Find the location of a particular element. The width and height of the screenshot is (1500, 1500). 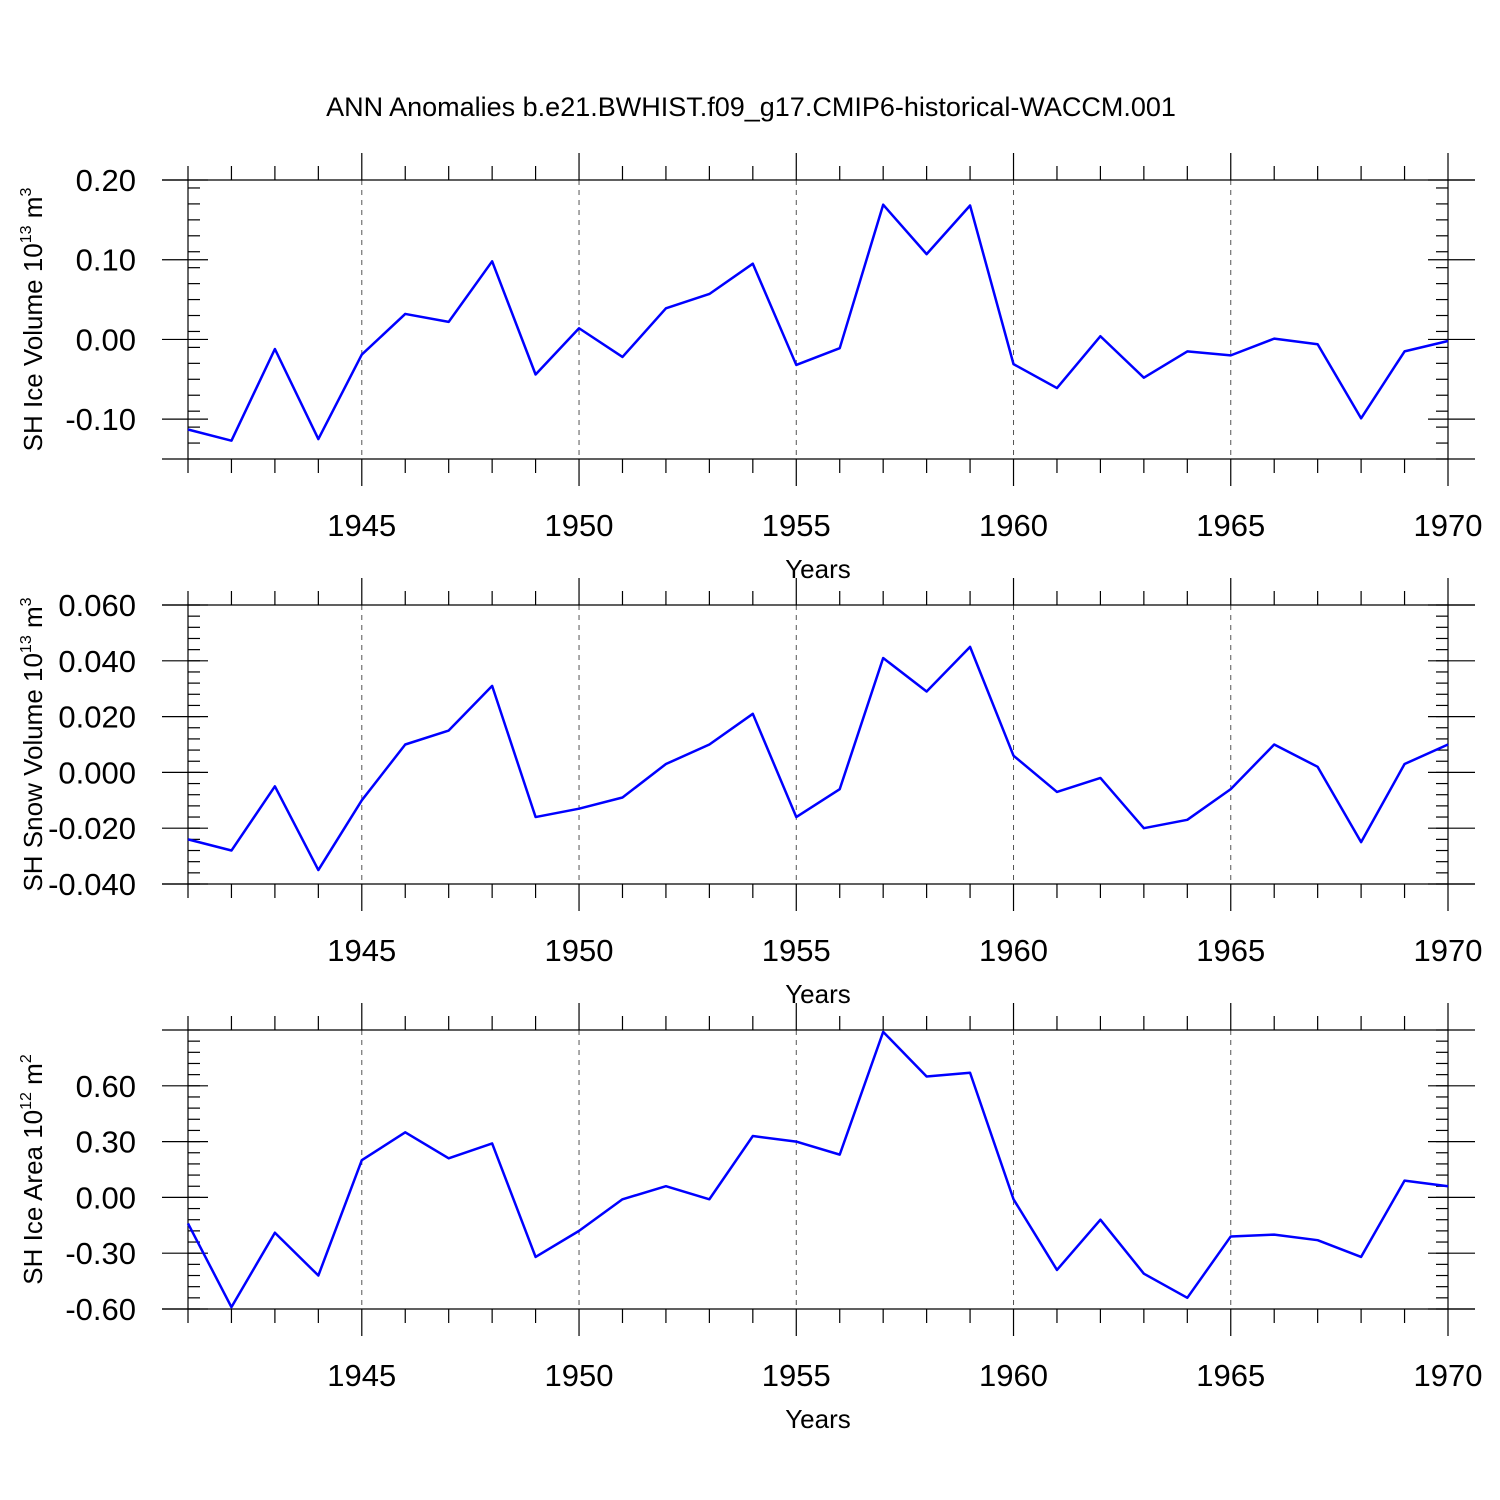

y-tick-label: 0.040 is located at coordinates (97, 661).